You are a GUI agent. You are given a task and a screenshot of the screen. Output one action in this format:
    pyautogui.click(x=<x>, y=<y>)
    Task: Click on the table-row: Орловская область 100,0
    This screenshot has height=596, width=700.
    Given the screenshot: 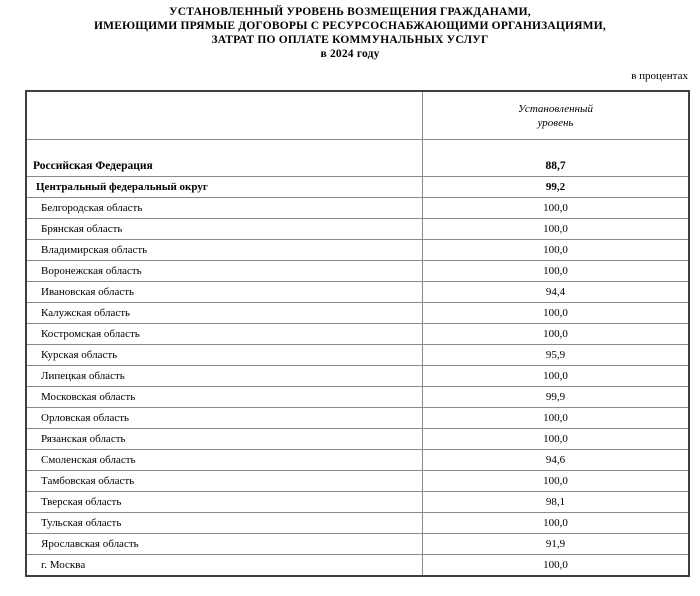 What is the action you would take?
    pyautogui.click(x=357, y=417)
    